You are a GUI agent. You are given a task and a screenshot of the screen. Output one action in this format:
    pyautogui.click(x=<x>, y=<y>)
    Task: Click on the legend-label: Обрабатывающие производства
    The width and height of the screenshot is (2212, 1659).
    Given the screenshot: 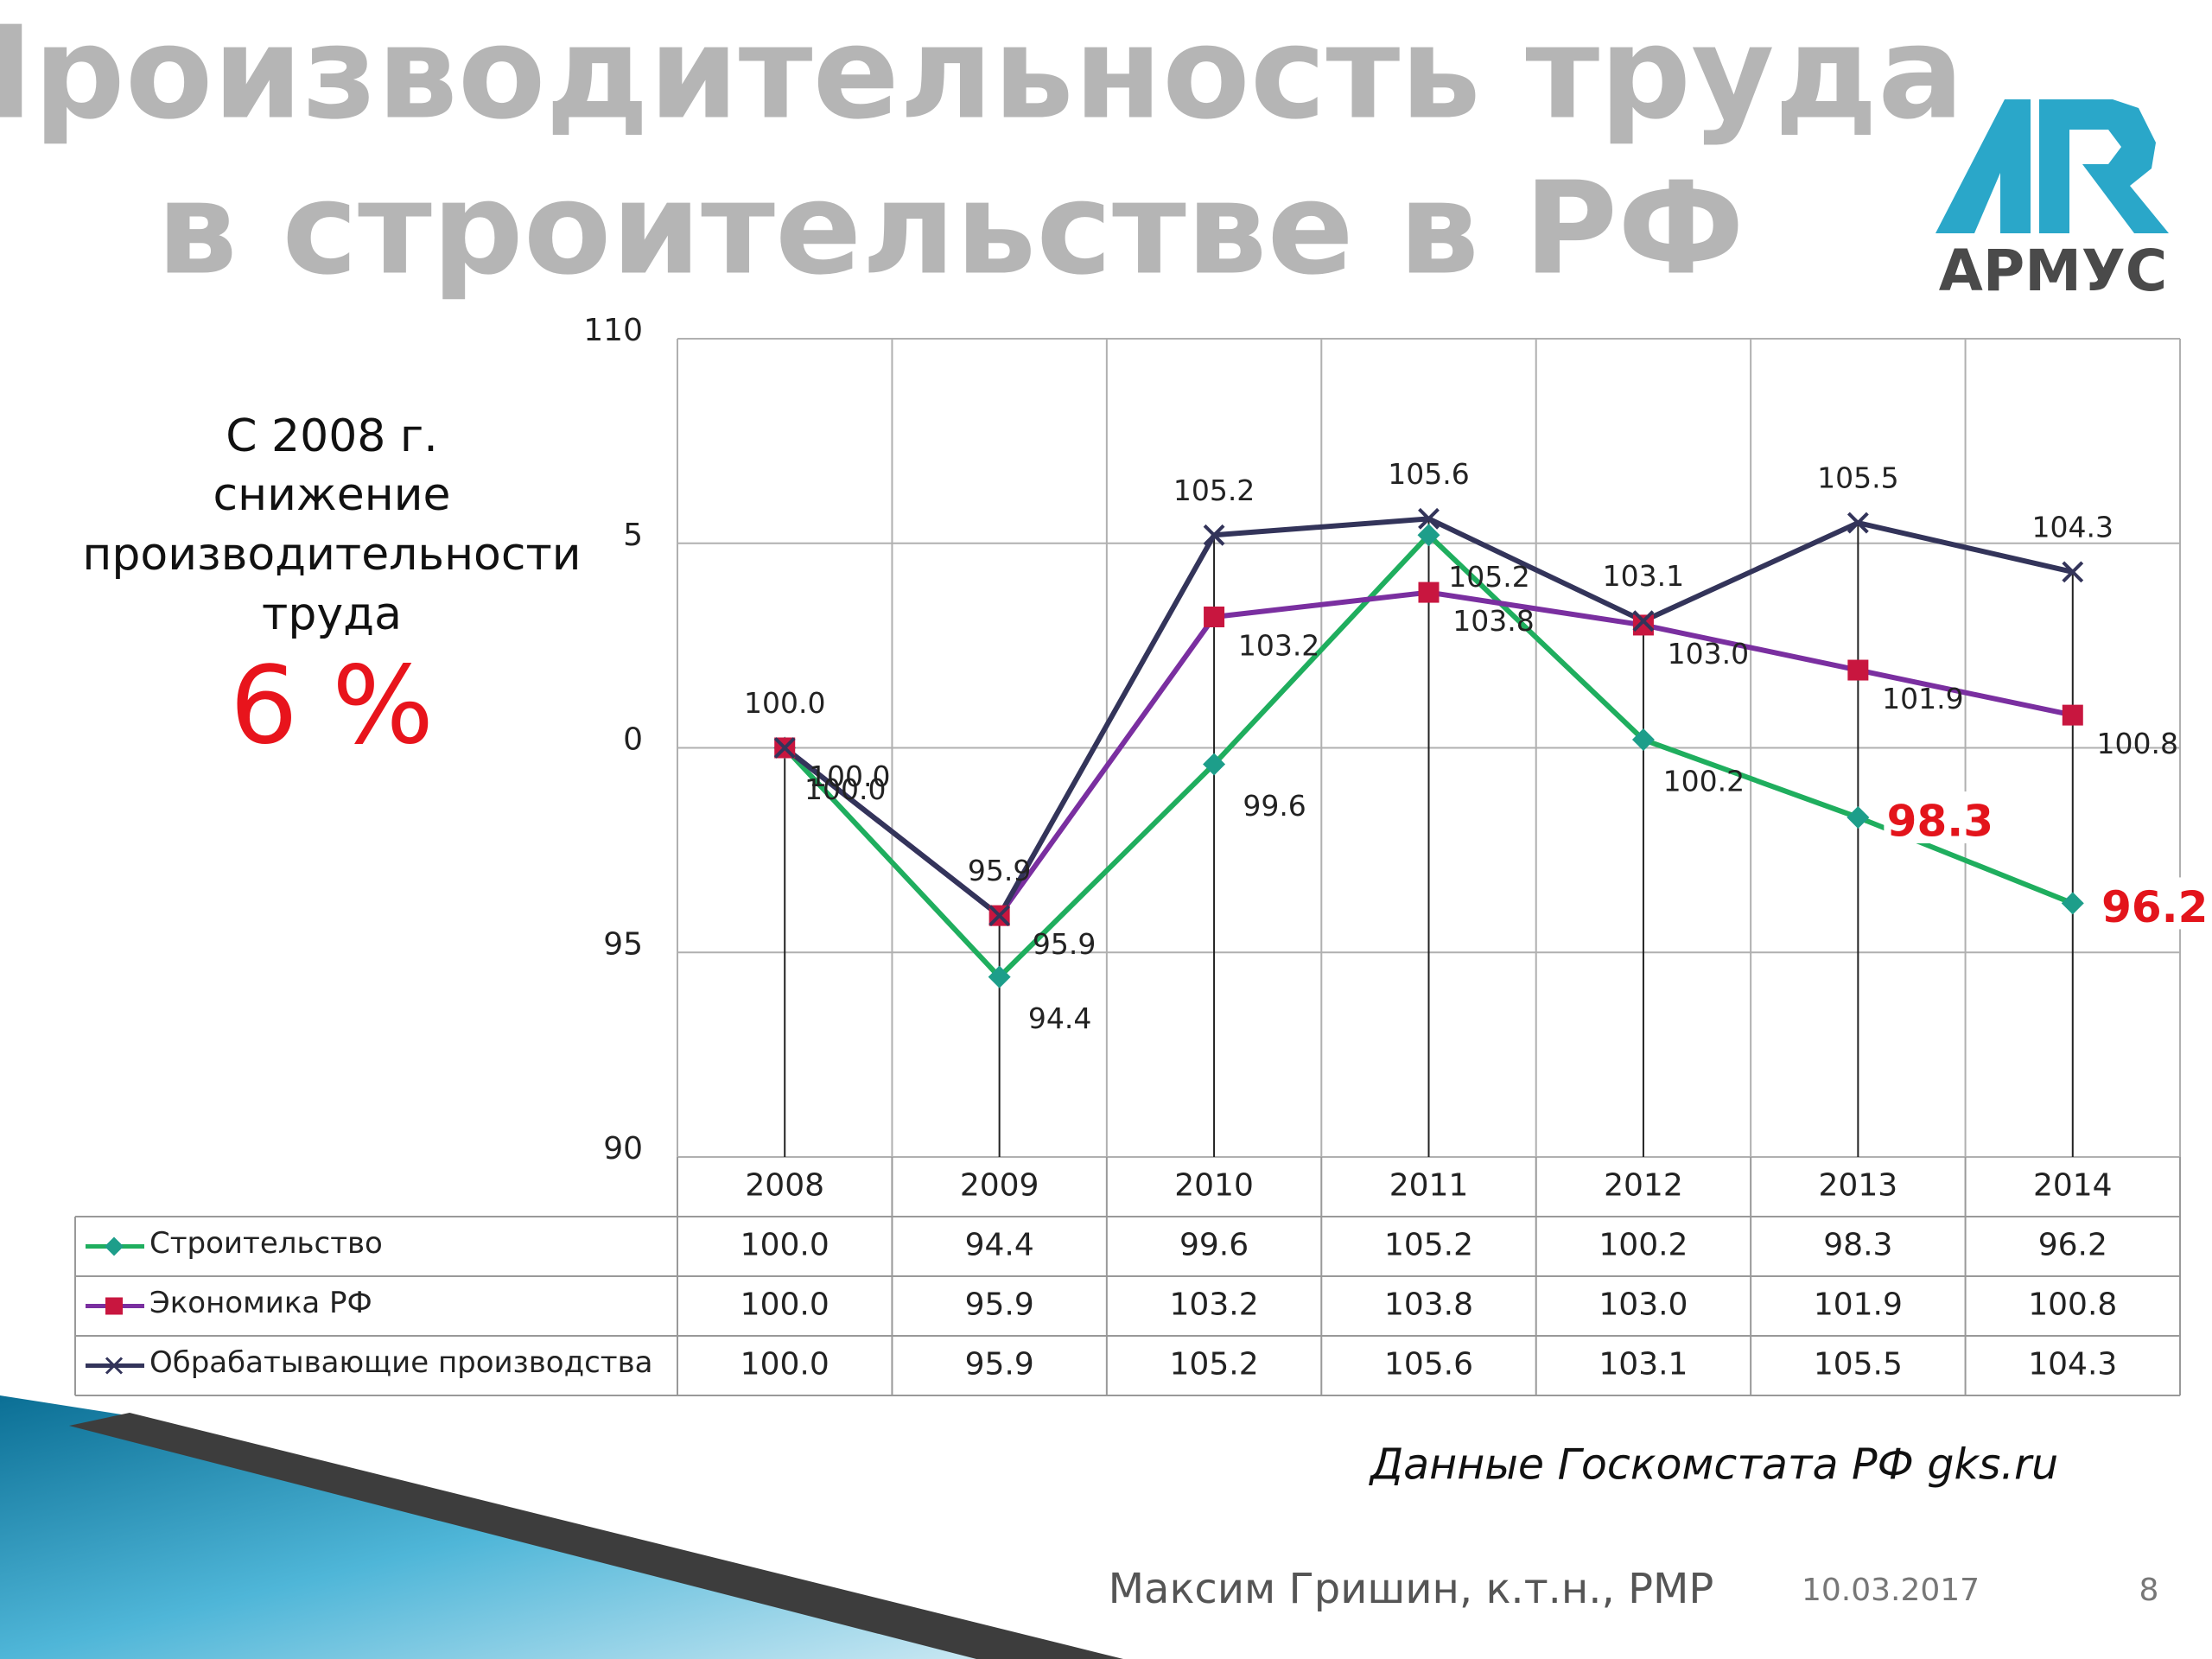 What is the action you would take?
    pyautogui.click(x=400, y=1362)
    